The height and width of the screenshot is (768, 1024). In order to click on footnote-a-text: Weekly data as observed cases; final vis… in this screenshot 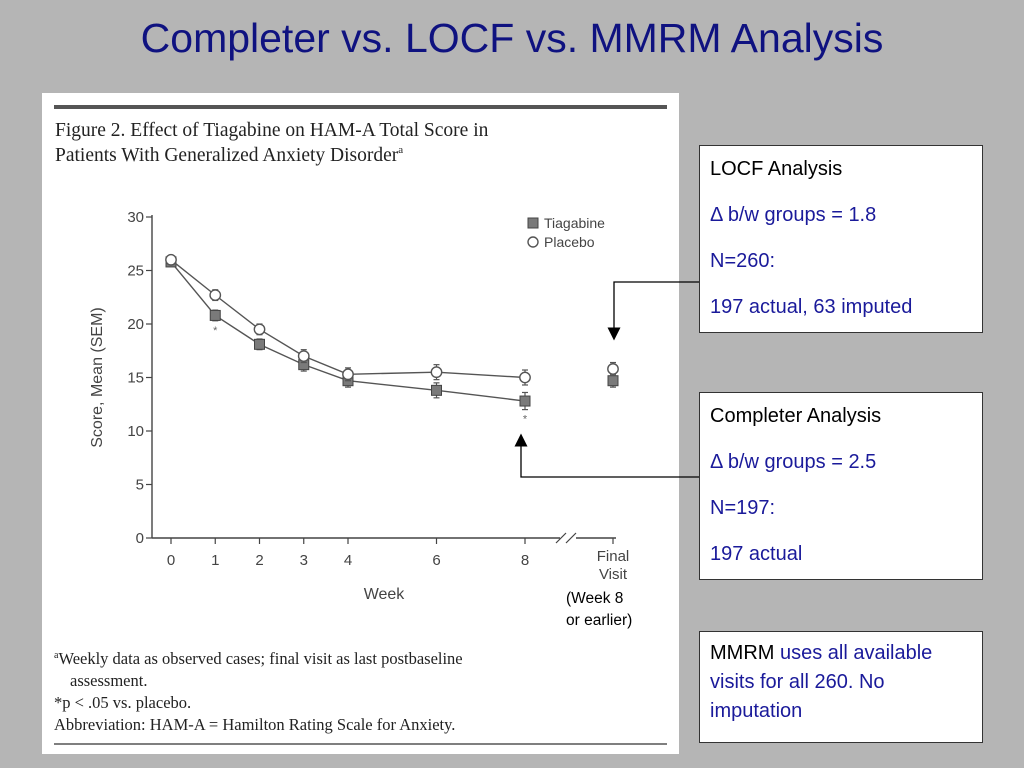, I will do `click(260, 658)`.